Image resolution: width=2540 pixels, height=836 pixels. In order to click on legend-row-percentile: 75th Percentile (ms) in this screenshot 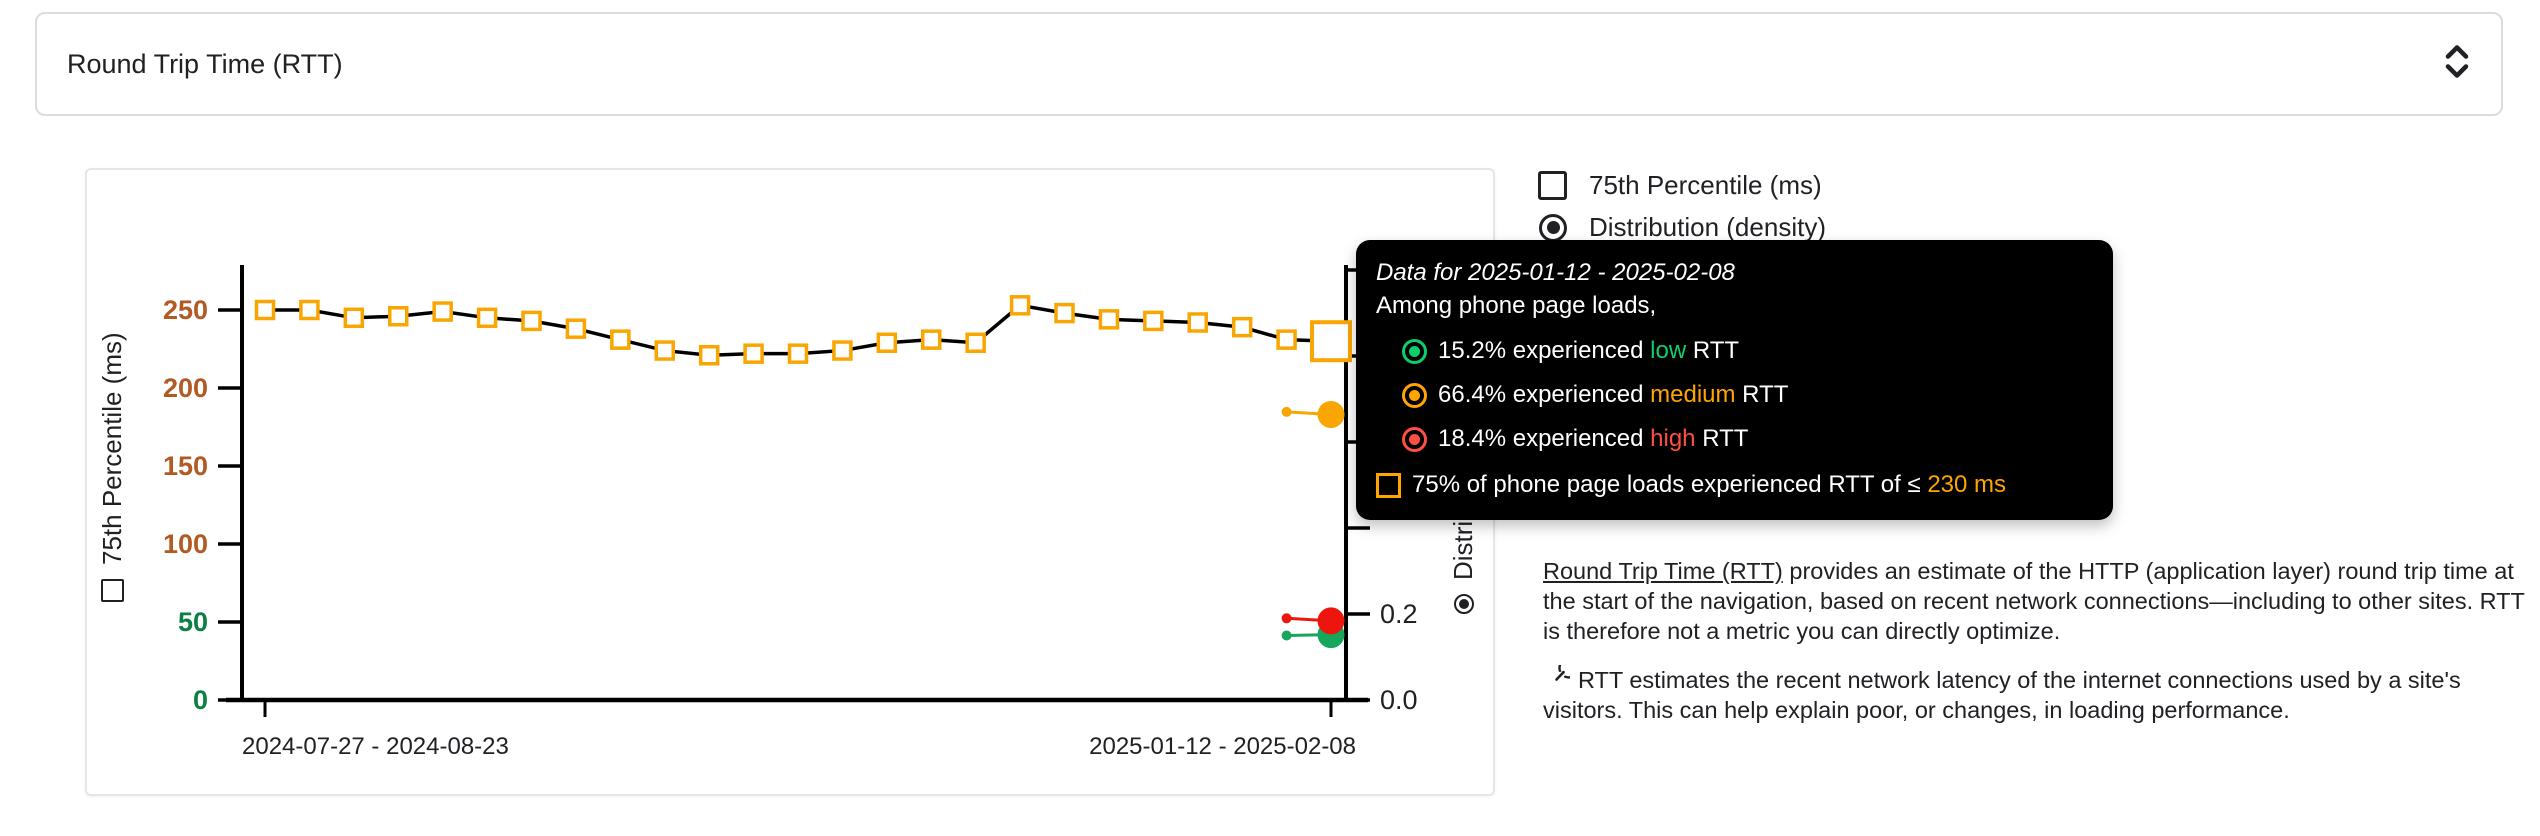, I will do `click(1680, 185)`.